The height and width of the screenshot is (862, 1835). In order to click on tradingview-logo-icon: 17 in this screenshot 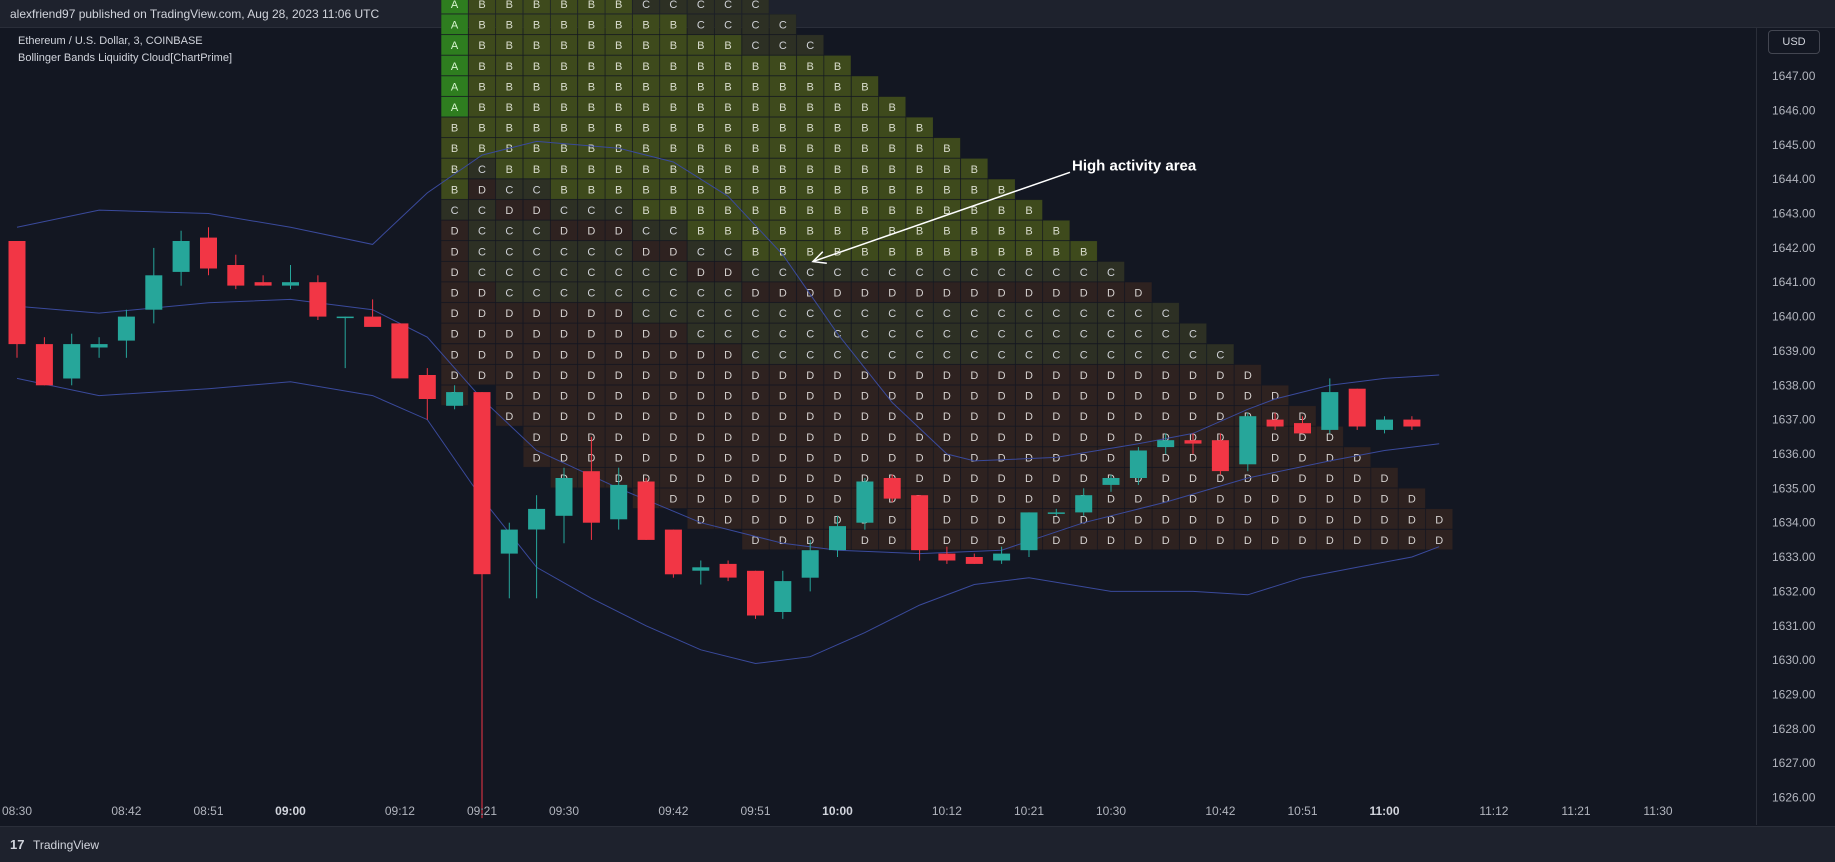, I will do `click(17, 844)`.